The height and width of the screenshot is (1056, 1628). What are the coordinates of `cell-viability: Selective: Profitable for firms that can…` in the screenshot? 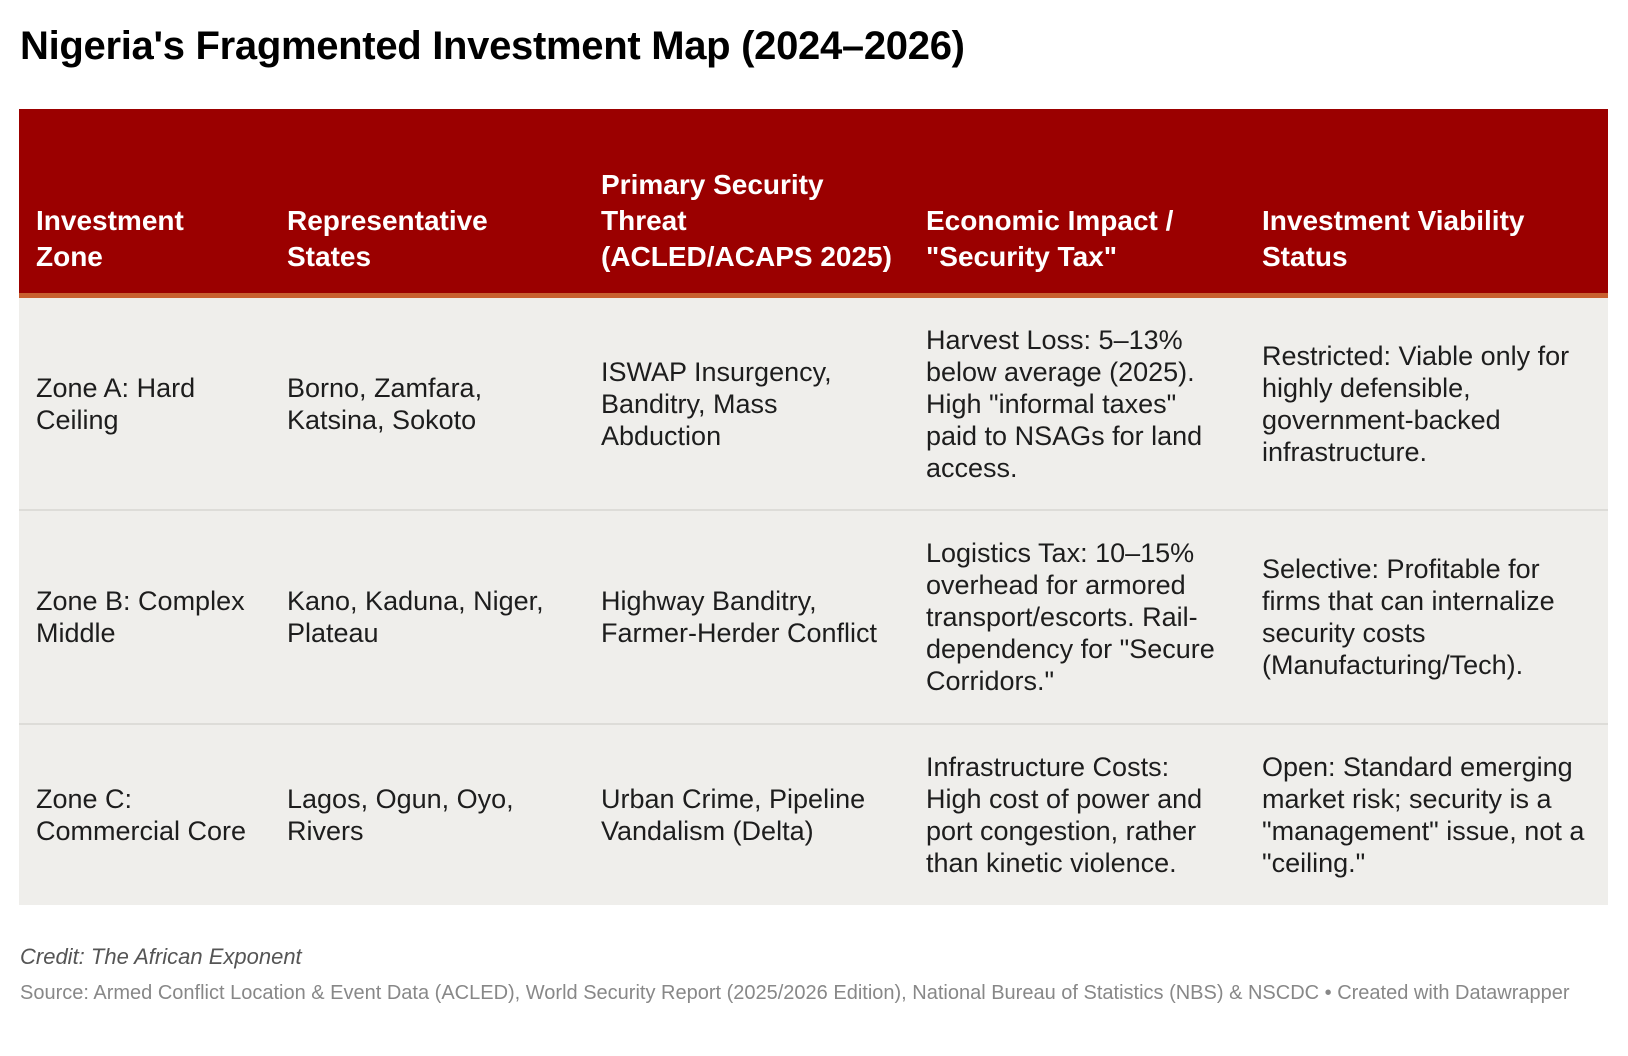 It's located at (1426, 617).